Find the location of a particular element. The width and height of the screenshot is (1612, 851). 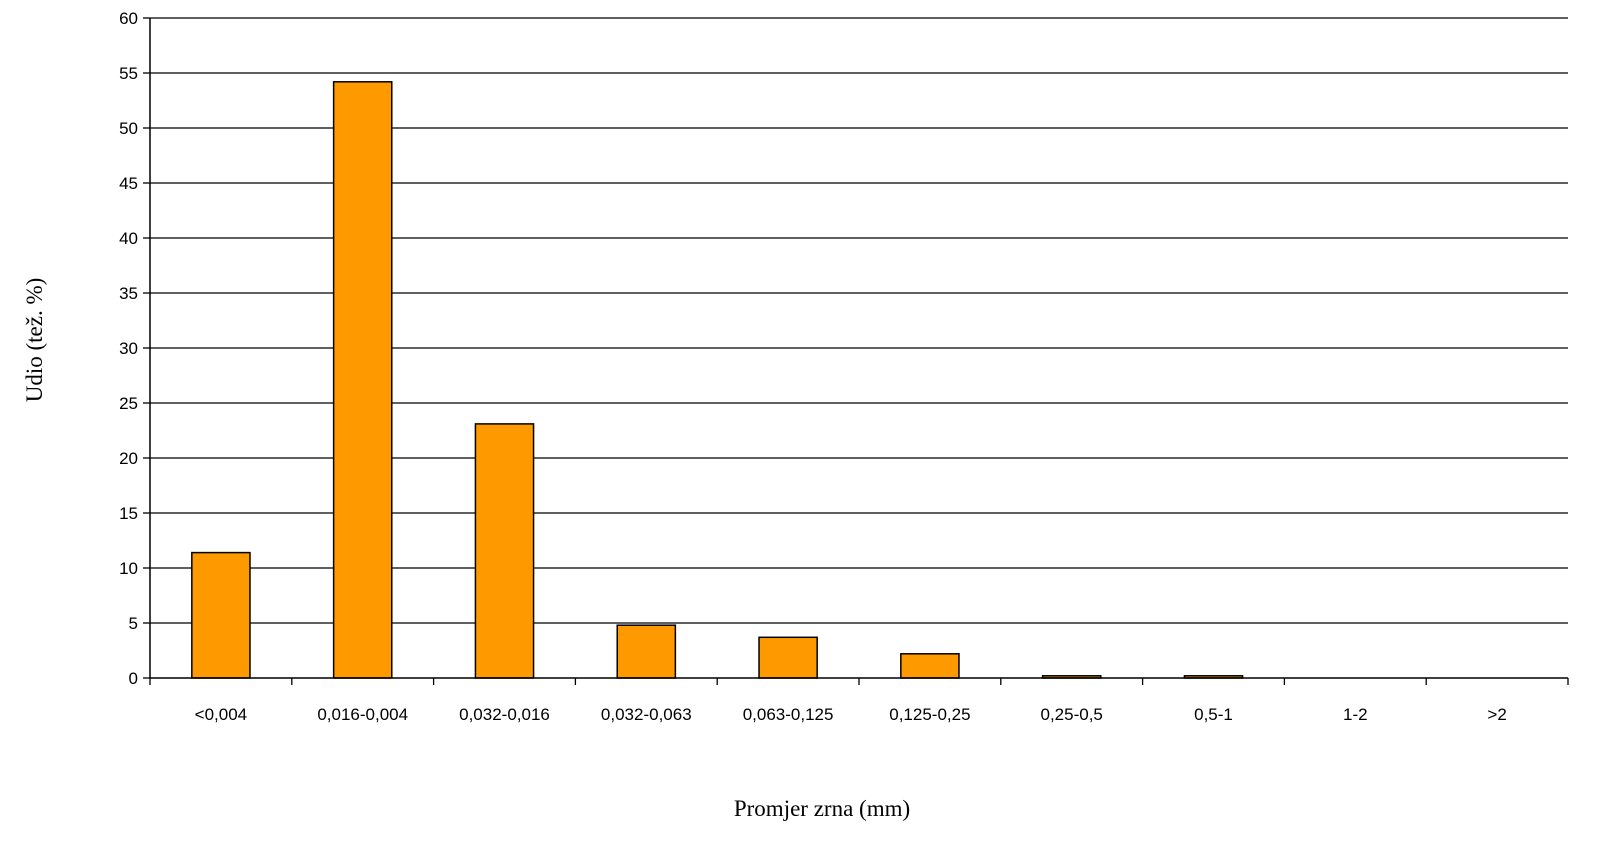

y-tick-label: 55 is located at coordinates (128, 73).